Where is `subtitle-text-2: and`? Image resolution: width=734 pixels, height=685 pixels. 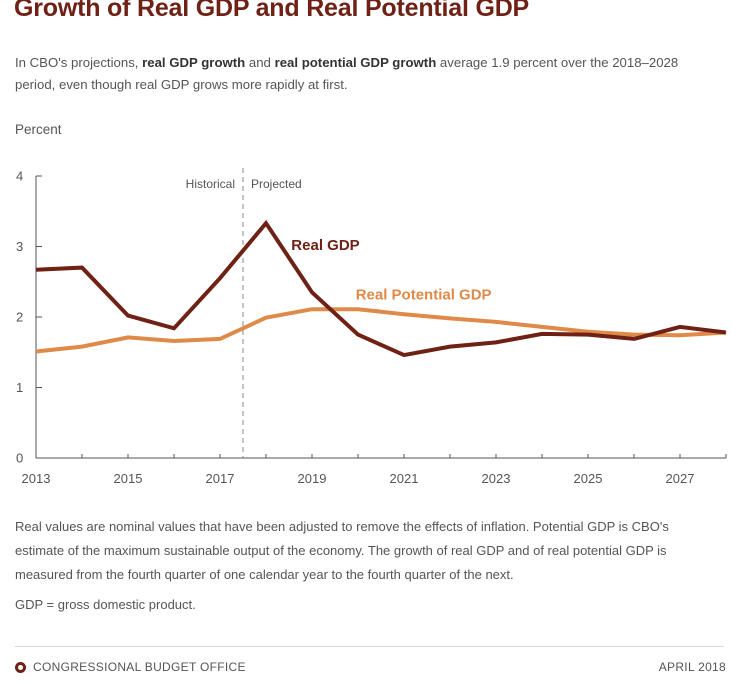 subtitle-text-2: and is located at coordinates (260, 62).